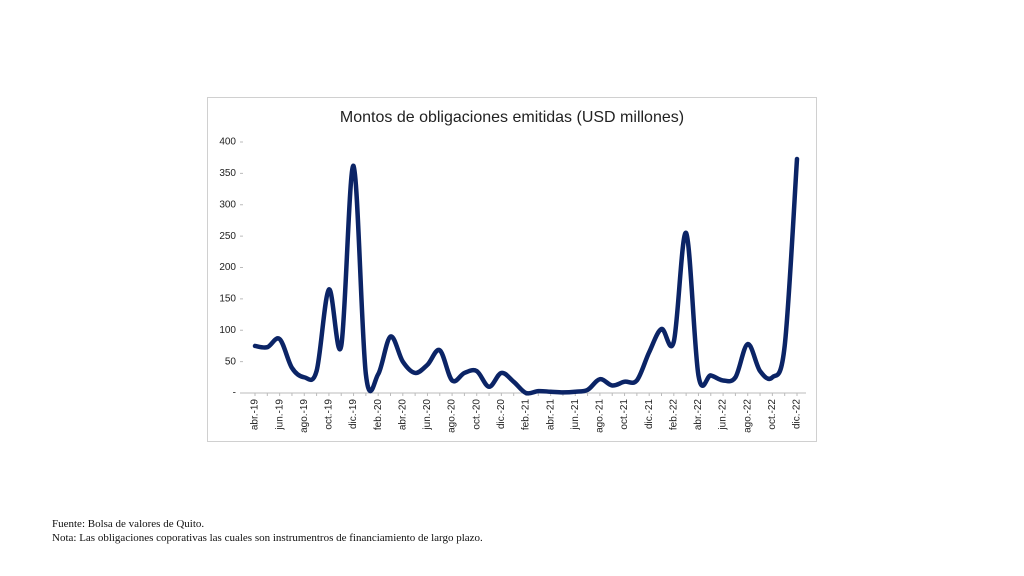  What do you see at coordinates (304, 416) in the screenshot?
I see `x-tick-label: ago.-19` at bounding box center [304, 416].